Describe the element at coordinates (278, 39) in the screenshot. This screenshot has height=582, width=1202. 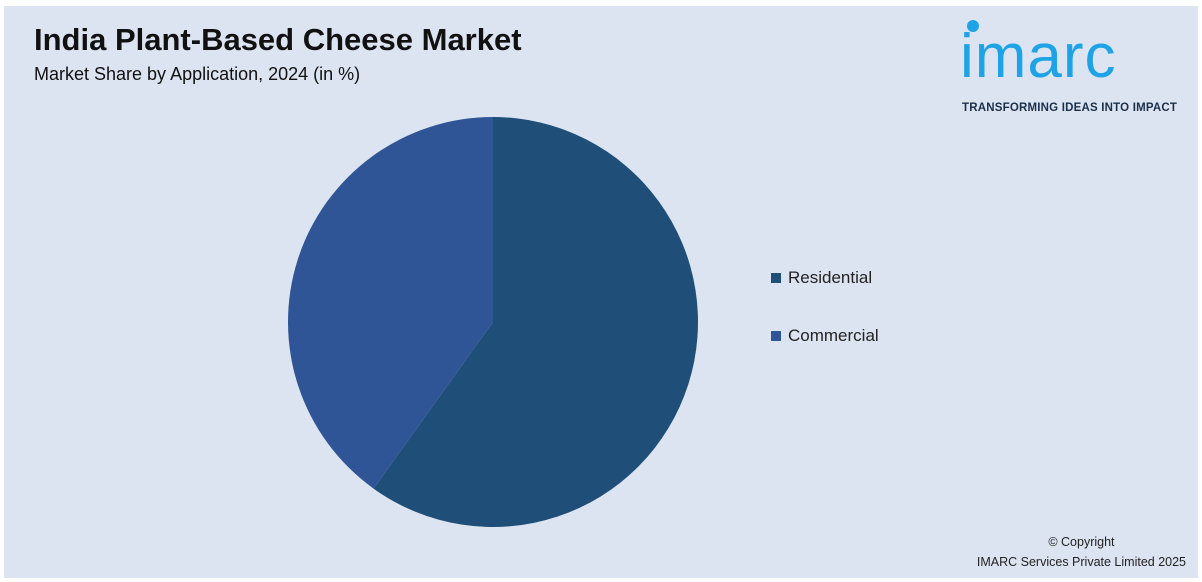
I see `chart-title: India Plant-Based Cheese Market` at that location.